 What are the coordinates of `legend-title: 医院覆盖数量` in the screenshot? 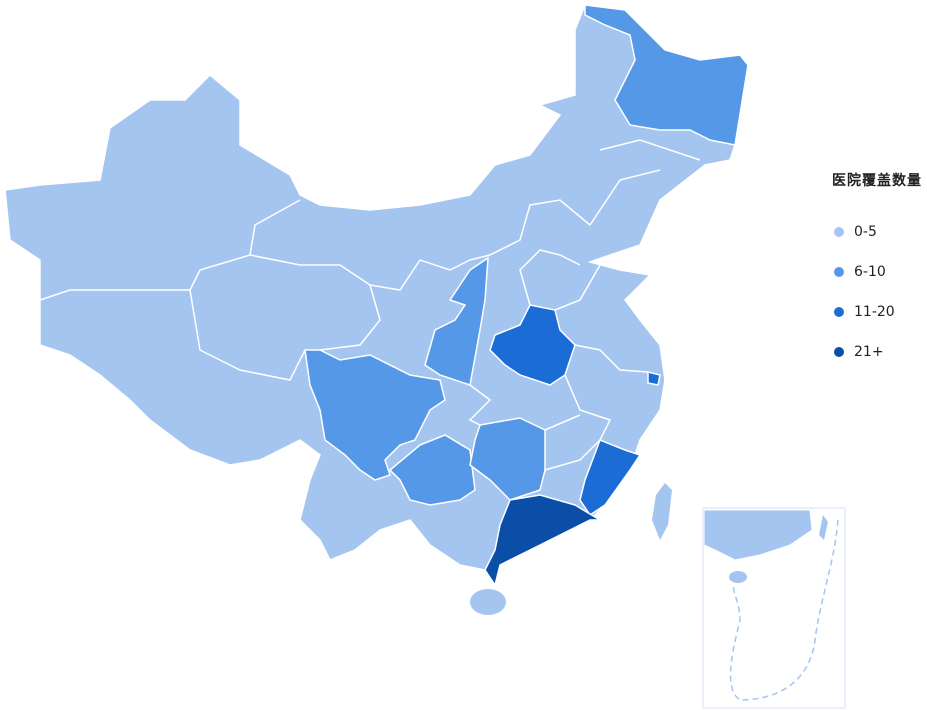 It's located at (877, 181).